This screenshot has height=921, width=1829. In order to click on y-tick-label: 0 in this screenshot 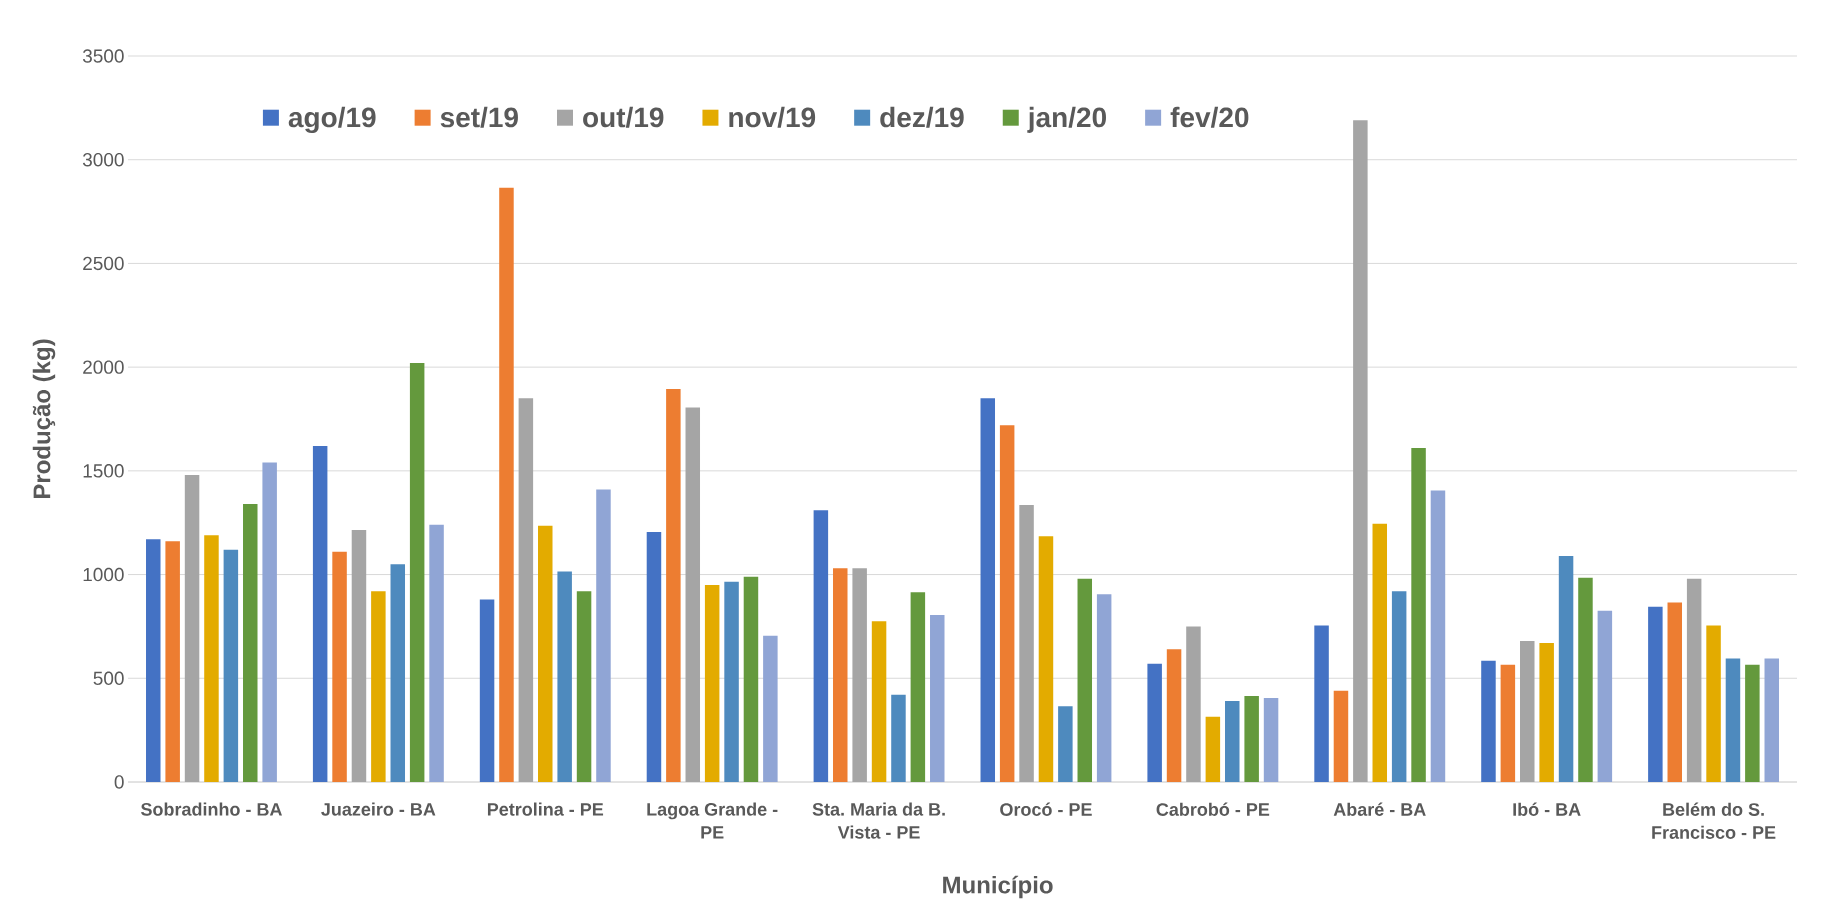, I will do `click(119, 782)`.